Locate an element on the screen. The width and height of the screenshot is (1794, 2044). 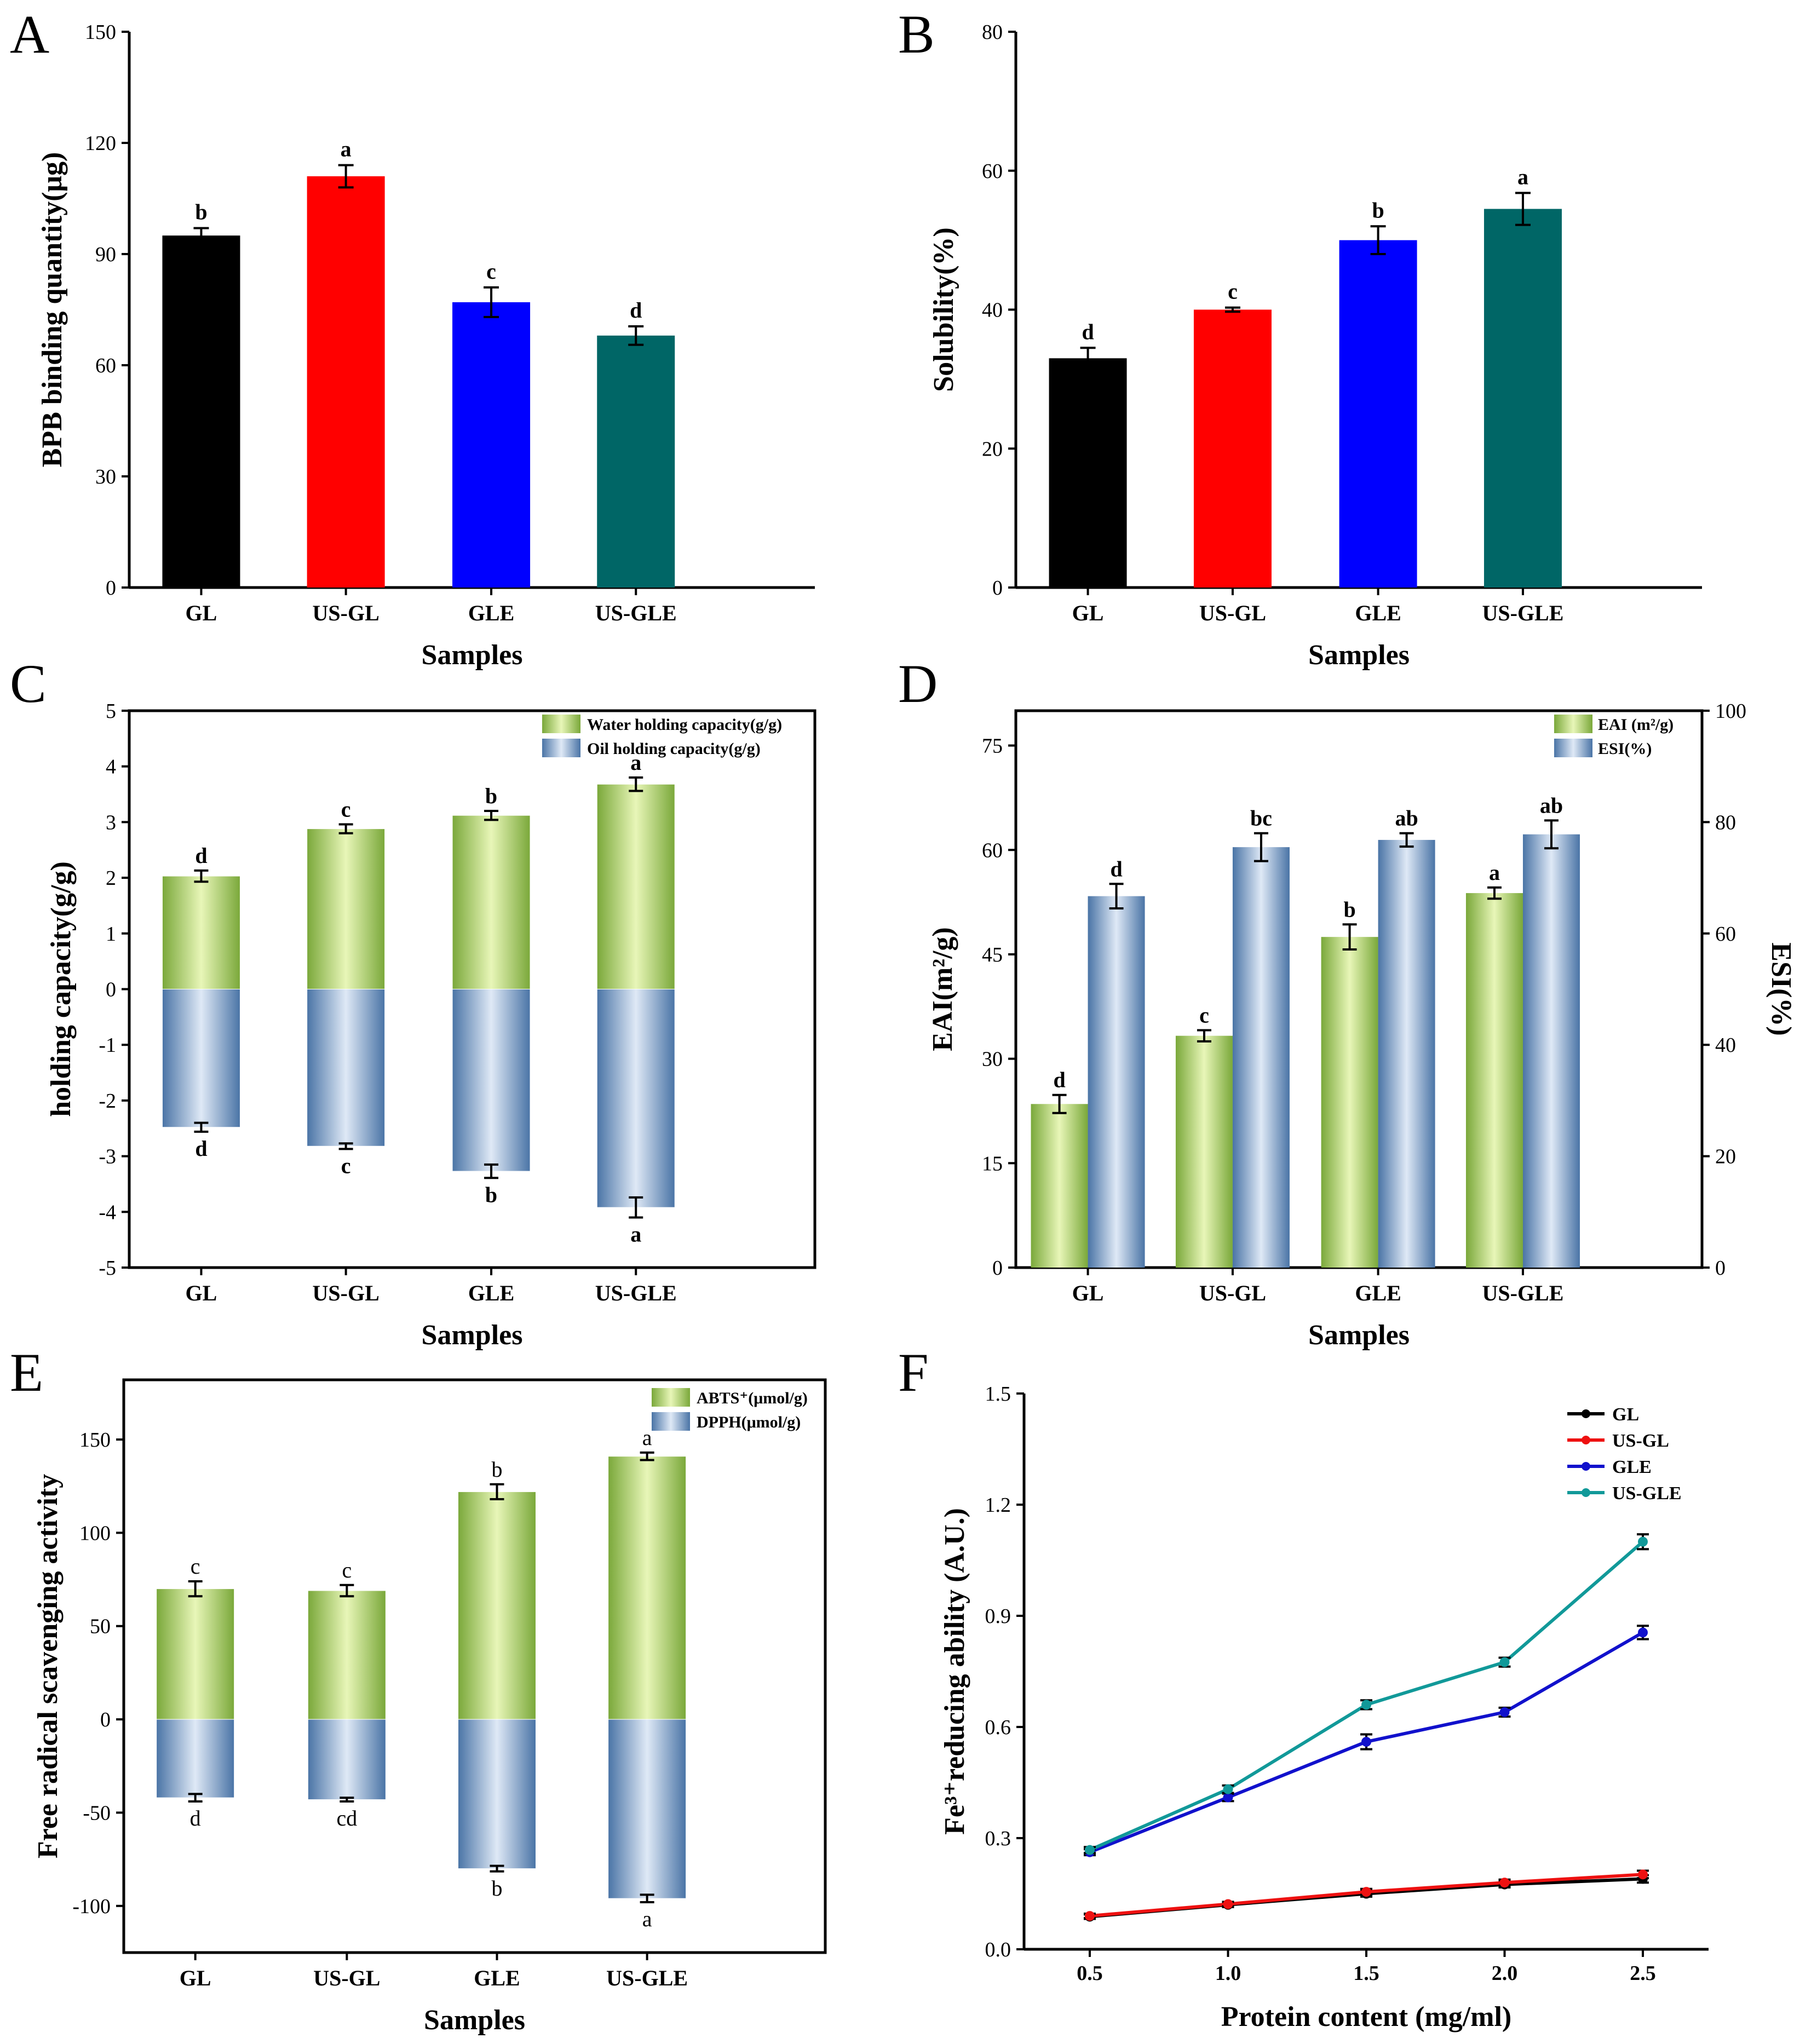
chart-d-bar-eai-us-gl is located at coordinates (1204, 1151).